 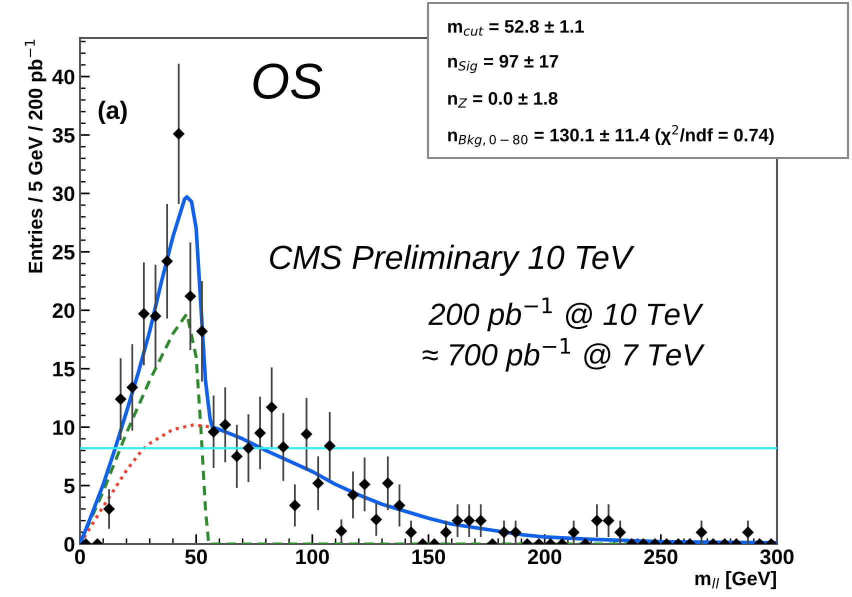 What do you see at coordinates (452, 260) in the screenshot?
I see `annotation: CMS Preliminary 10 TeV` at bounding box center [452, 260].